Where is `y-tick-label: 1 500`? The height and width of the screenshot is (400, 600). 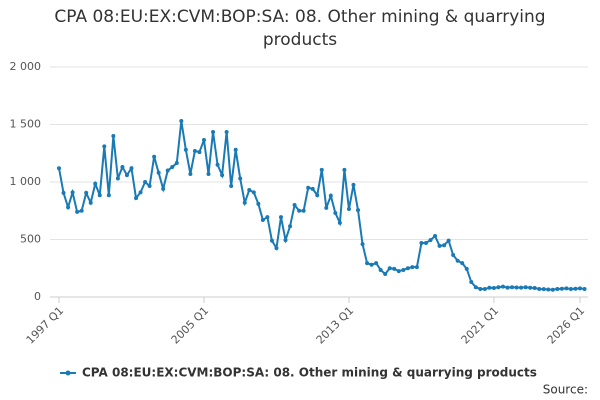 y-tick-label: 1 500 is located at coordinates (26, 124).